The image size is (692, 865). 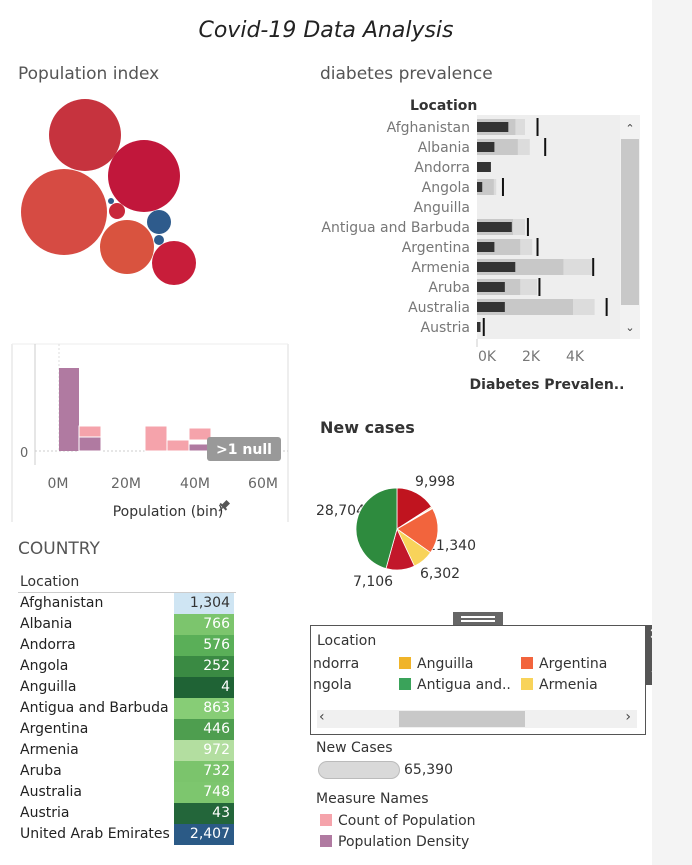 What do you see at coordinates (195, 484) in the screenshot?
I see `hist-x-tick: 40M` at bounding box center [195, 484].